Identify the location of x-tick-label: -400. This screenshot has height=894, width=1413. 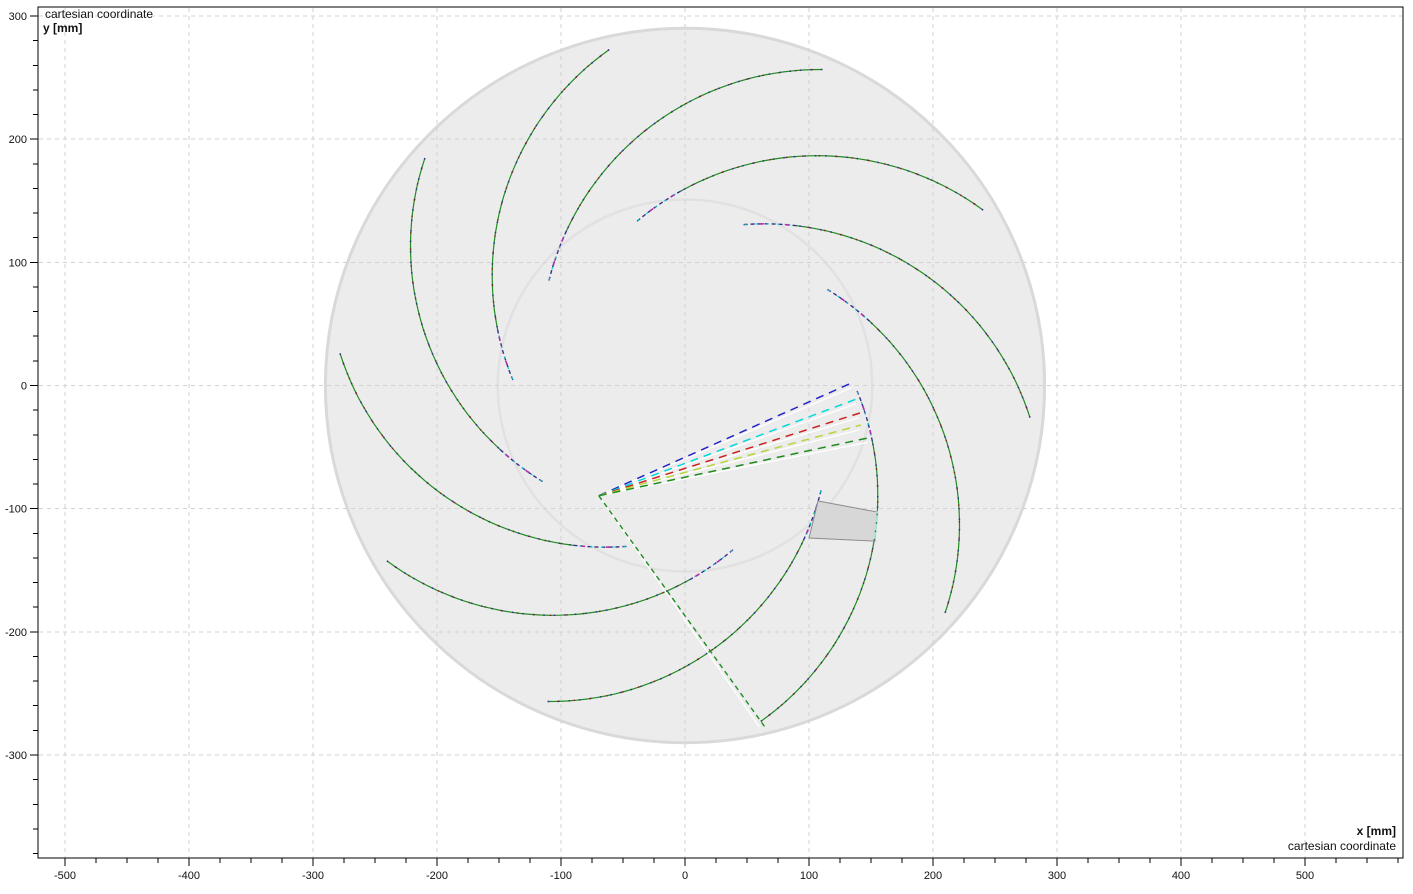
(189, 876).